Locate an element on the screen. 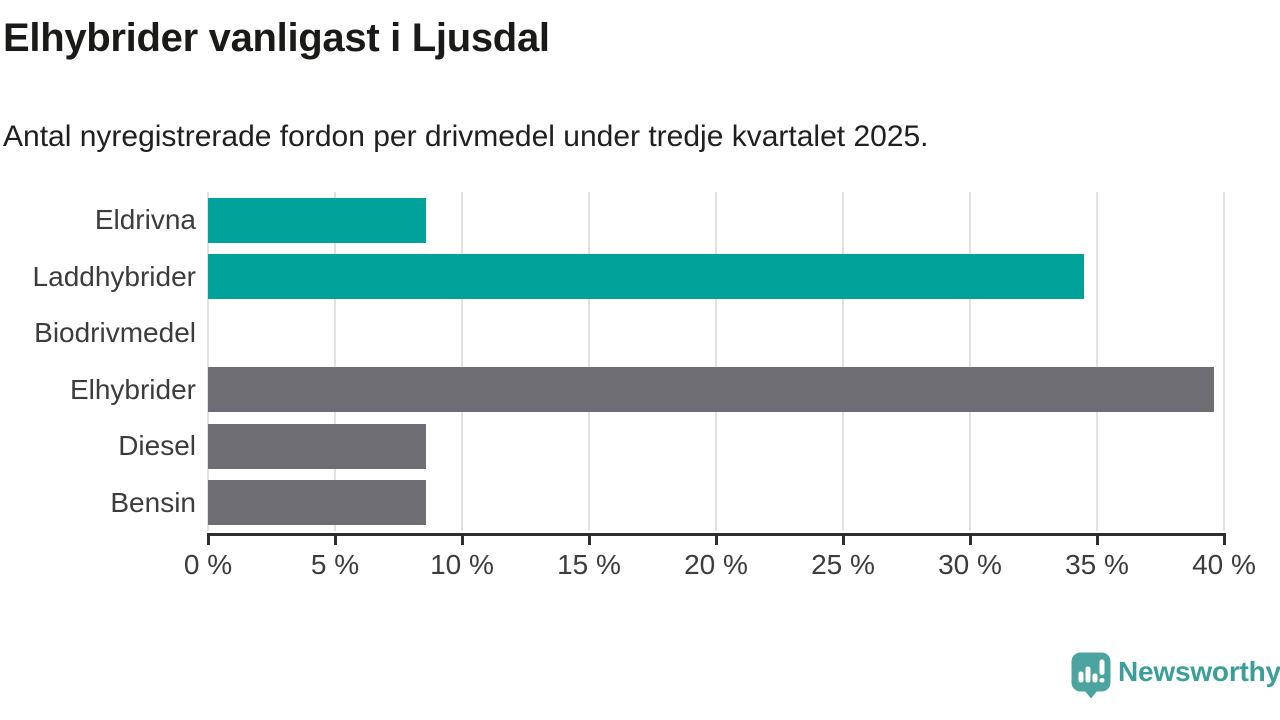 The width and height of the screenshot is (1280, 720). bar-eldrivna is located at coordinates (317, 220).